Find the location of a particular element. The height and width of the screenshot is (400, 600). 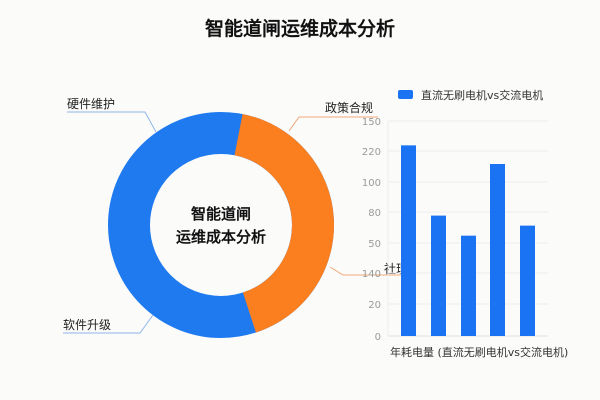

y-tick: 220 is located at coordinates (371, 152).